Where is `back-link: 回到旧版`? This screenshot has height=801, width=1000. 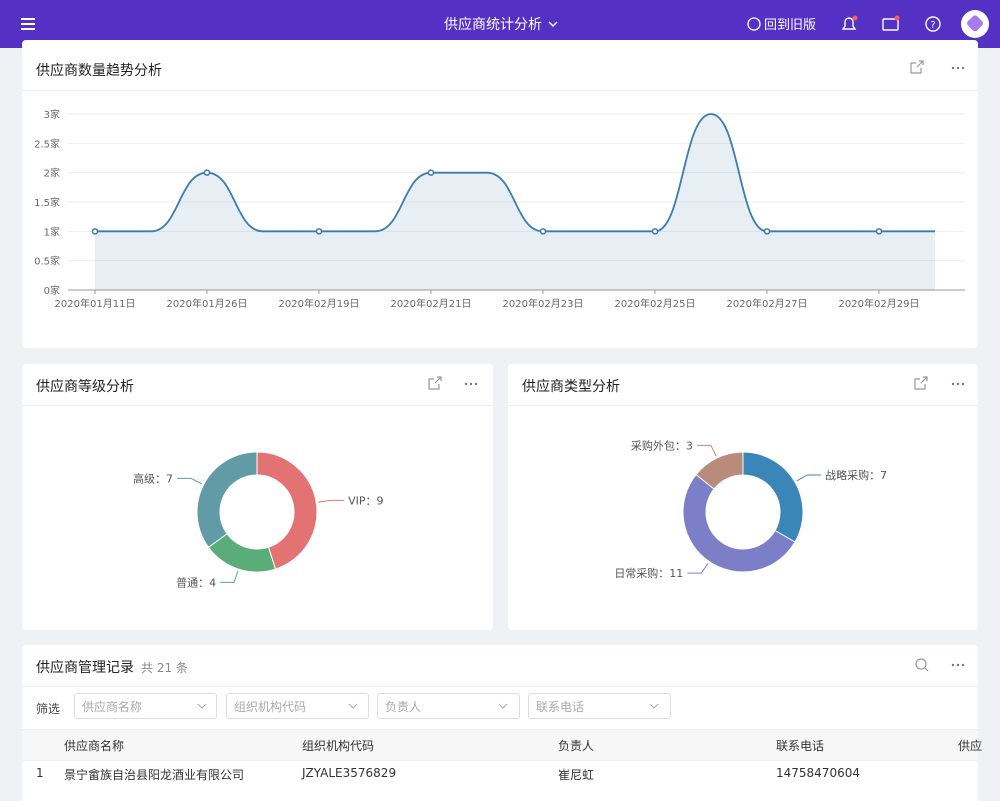
back-link: 回到旧版 is located at coordinates (790, 25).